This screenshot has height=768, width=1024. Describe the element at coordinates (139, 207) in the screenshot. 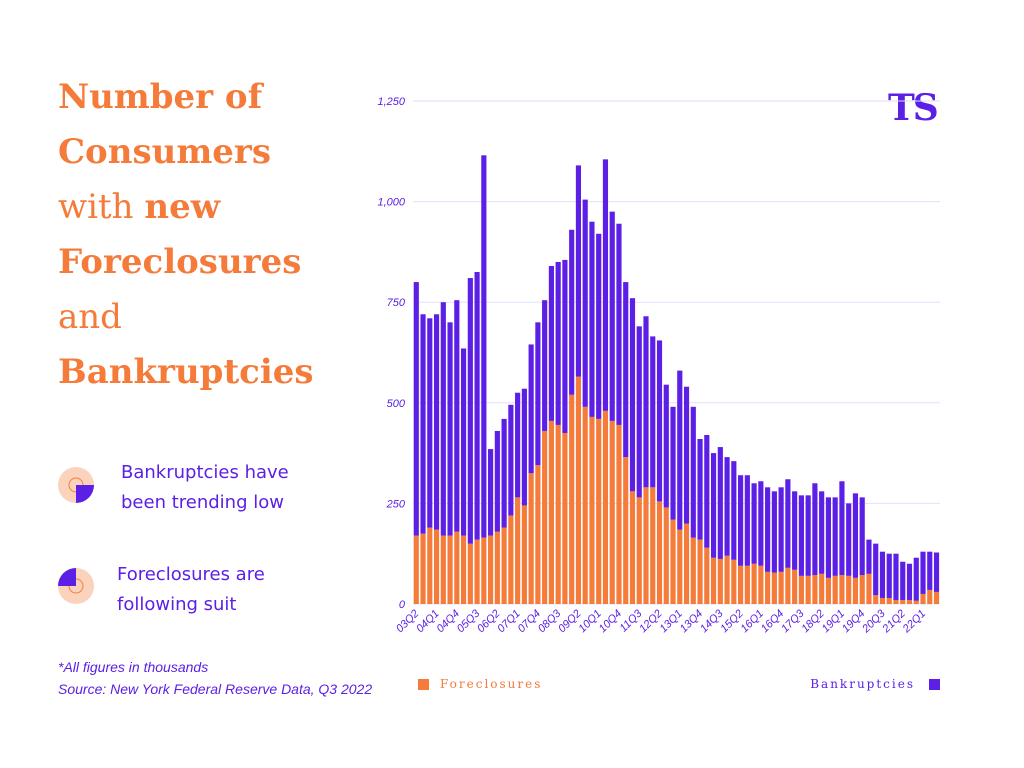

I see `title-line: with new` at that location.